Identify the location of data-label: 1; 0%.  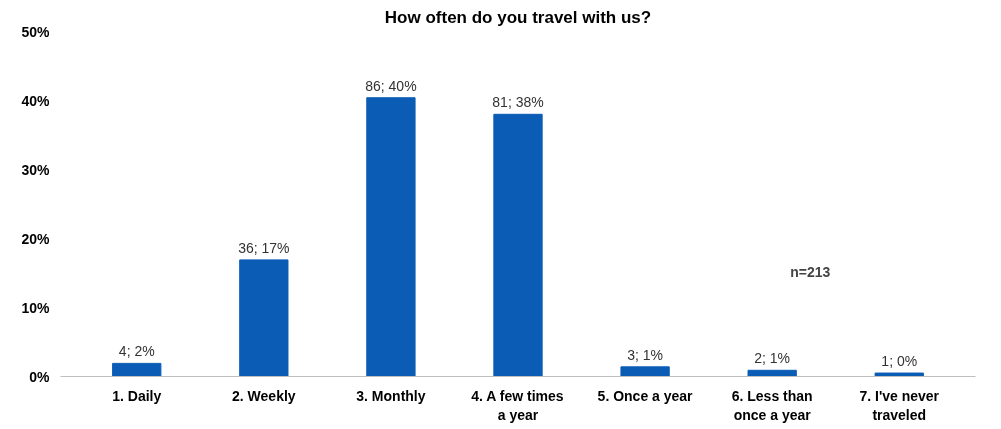
(899, 361).